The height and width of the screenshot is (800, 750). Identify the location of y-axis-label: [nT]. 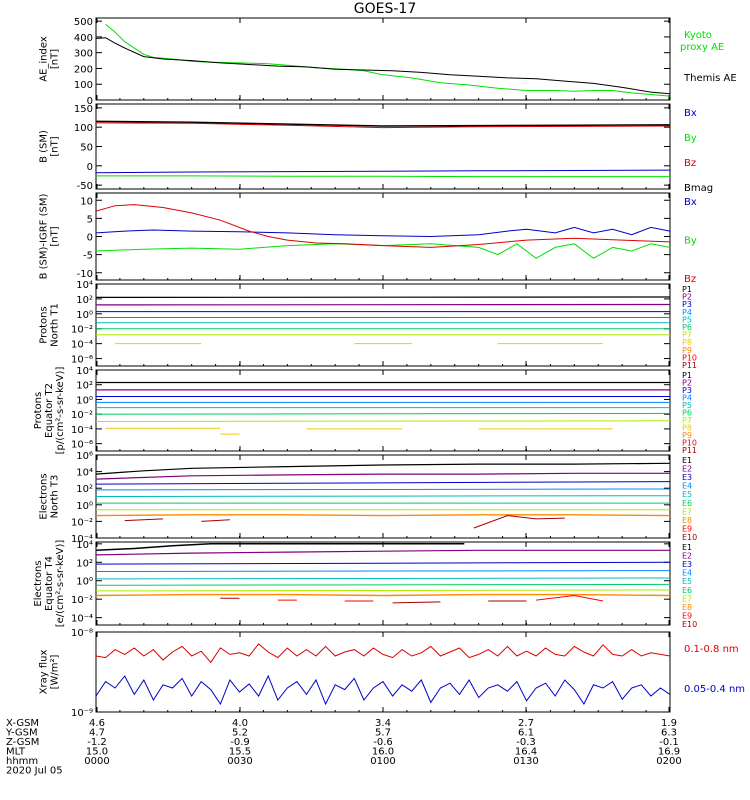
(55, 59).